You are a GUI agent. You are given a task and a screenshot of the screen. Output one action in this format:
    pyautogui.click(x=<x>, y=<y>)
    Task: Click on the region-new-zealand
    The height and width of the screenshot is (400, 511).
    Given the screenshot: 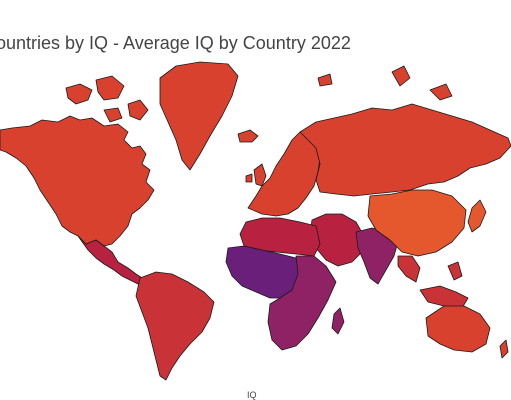 What is the action you would take?
    pyautogui.click(x=504, y=349)
    